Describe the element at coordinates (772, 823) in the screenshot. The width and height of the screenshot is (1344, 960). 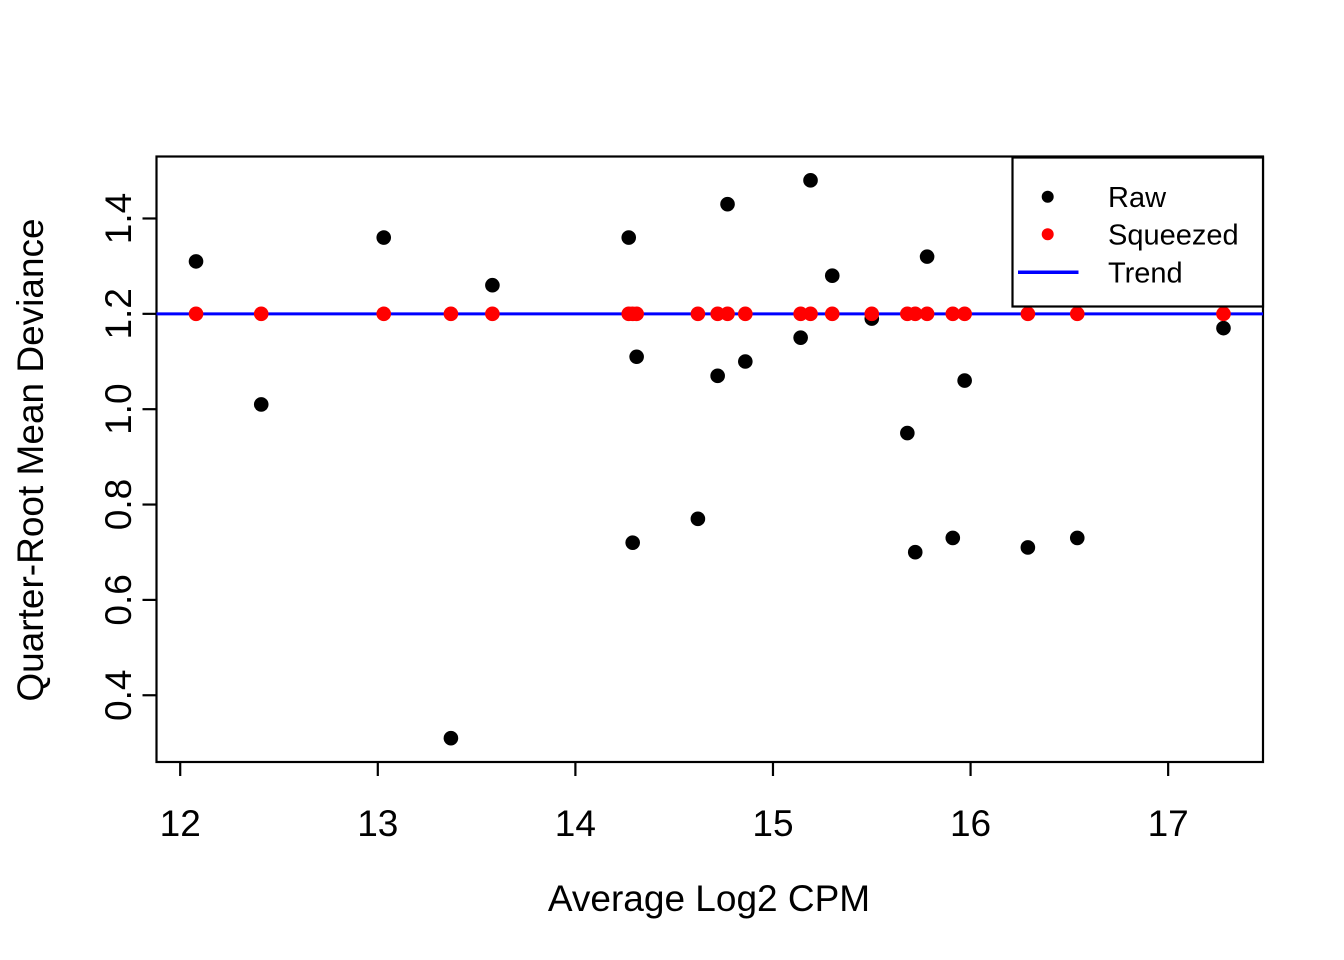
I see `x-tick-label: 15` at that location.